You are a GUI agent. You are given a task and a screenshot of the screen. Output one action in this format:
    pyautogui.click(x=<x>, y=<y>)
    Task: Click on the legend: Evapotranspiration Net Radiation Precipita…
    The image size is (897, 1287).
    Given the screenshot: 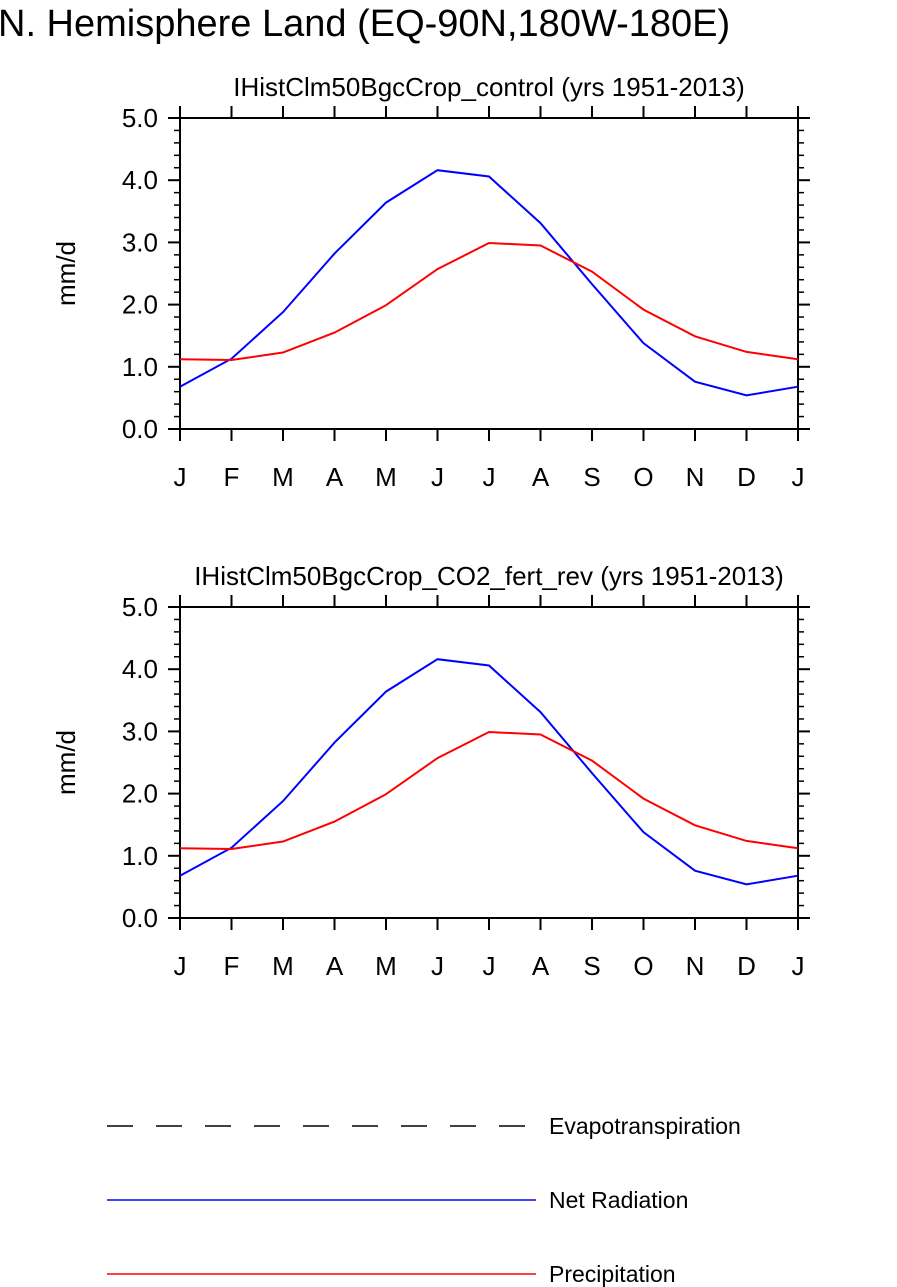 What is the action you would take?
    pyautogui.click(x=424, y=1200)
    